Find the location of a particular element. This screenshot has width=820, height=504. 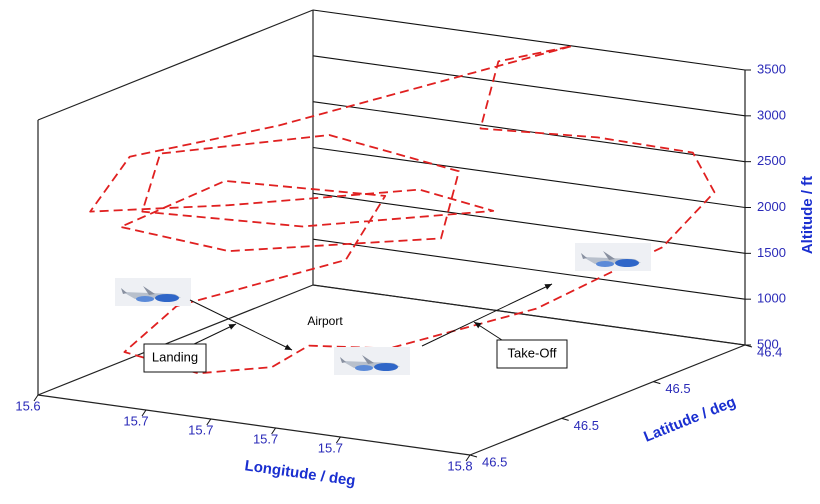

z-tick-label: 2500 is located at coordinates (771, 160).